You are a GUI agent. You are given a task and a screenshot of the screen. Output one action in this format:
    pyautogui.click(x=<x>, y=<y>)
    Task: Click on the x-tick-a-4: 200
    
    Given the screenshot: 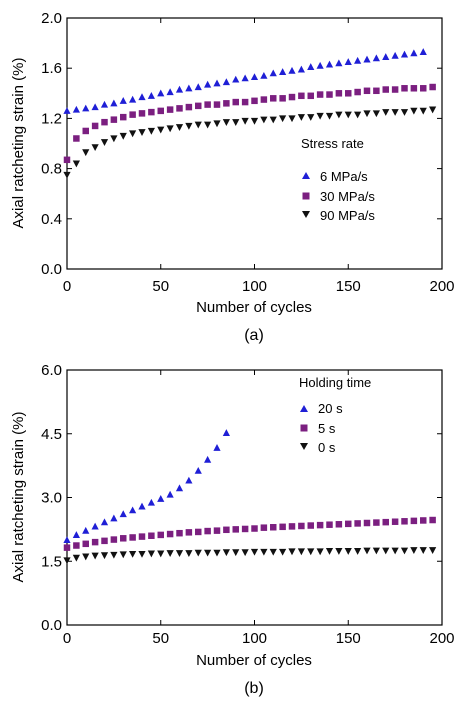 What is the action you would take?
    pyautogui.click(x=441, y=286)
    